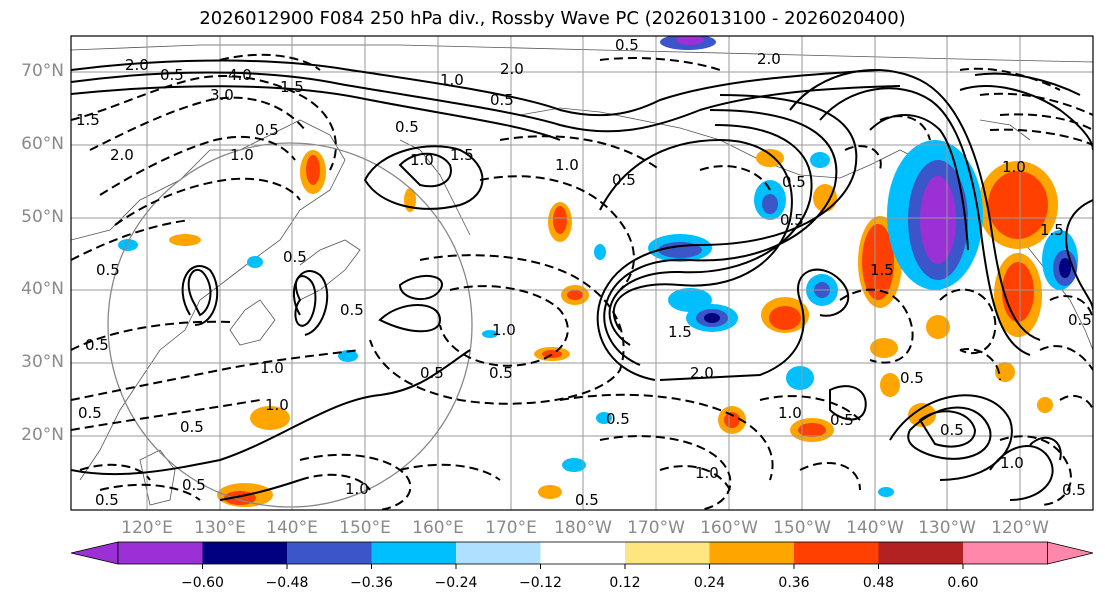 Image resolution: width=1105 pixels, height=604 pixels. What do you see at coordinates (365, 528) in the screenshot?
I see `lon-label-150e: 150°E` at bounding box center [365, 528].